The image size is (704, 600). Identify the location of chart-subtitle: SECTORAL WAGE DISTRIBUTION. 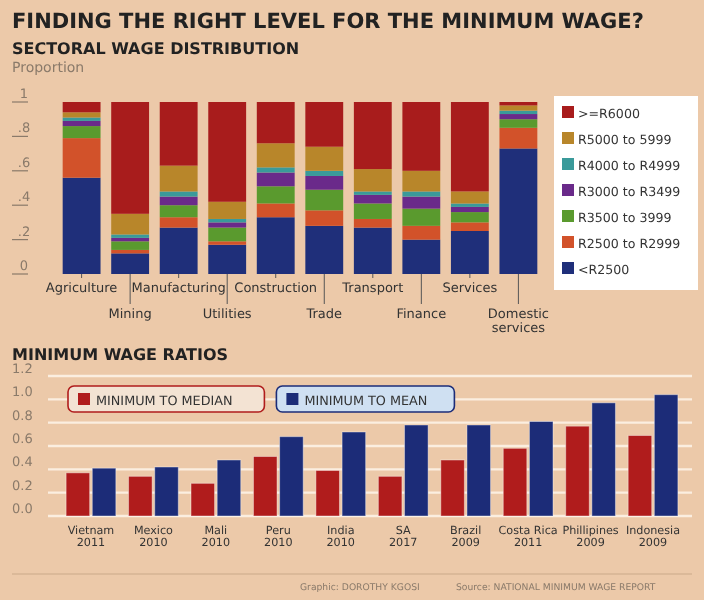
(156, 49).